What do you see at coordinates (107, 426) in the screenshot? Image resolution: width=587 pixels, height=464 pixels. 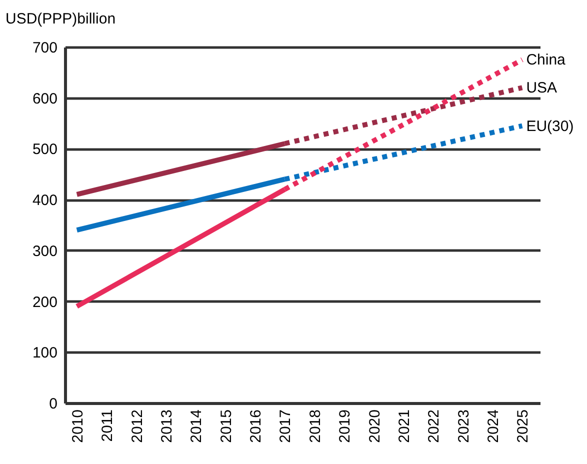 I see `x-tick-label: 2011` at bounding box center [107, 426].